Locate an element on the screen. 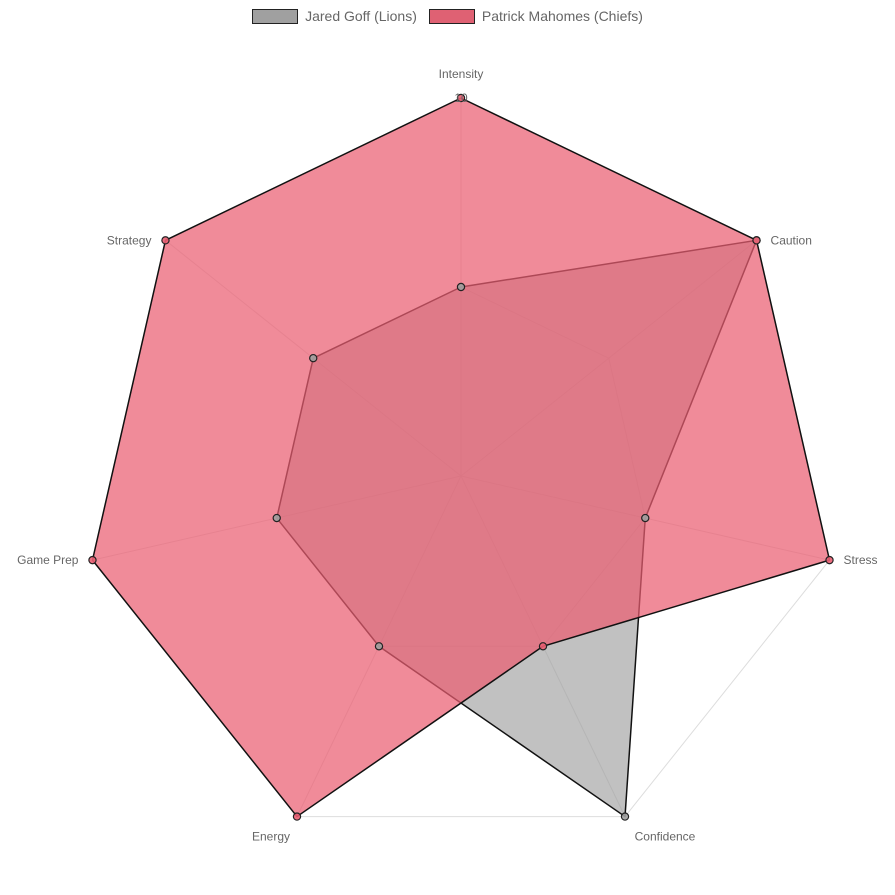 The image size is (895, 895). series-1-point-stress is located at coordinates (645, 518).